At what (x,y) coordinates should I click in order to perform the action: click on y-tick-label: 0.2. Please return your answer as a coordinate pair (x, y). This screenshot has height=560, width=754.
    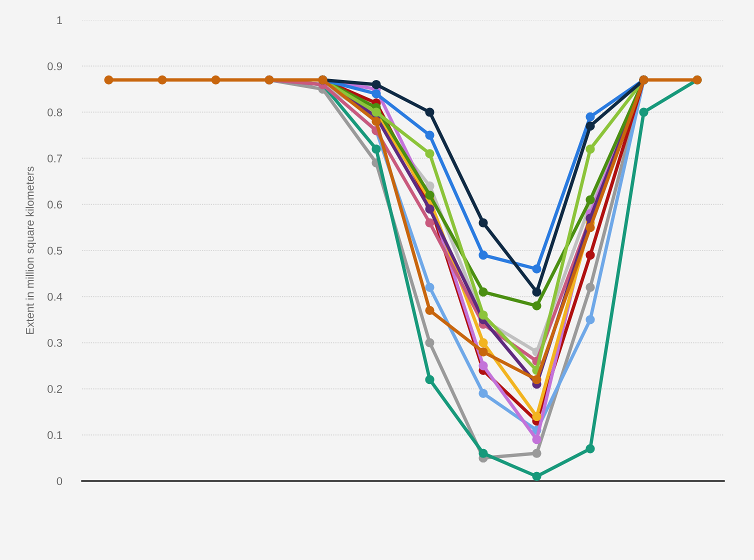
    Looking at the image, I should click on (55, 389).